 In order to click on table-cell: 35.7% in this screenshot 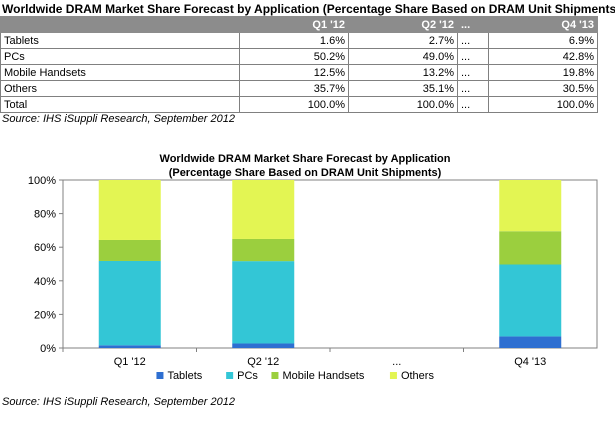, I will do `click(294, 88)`.